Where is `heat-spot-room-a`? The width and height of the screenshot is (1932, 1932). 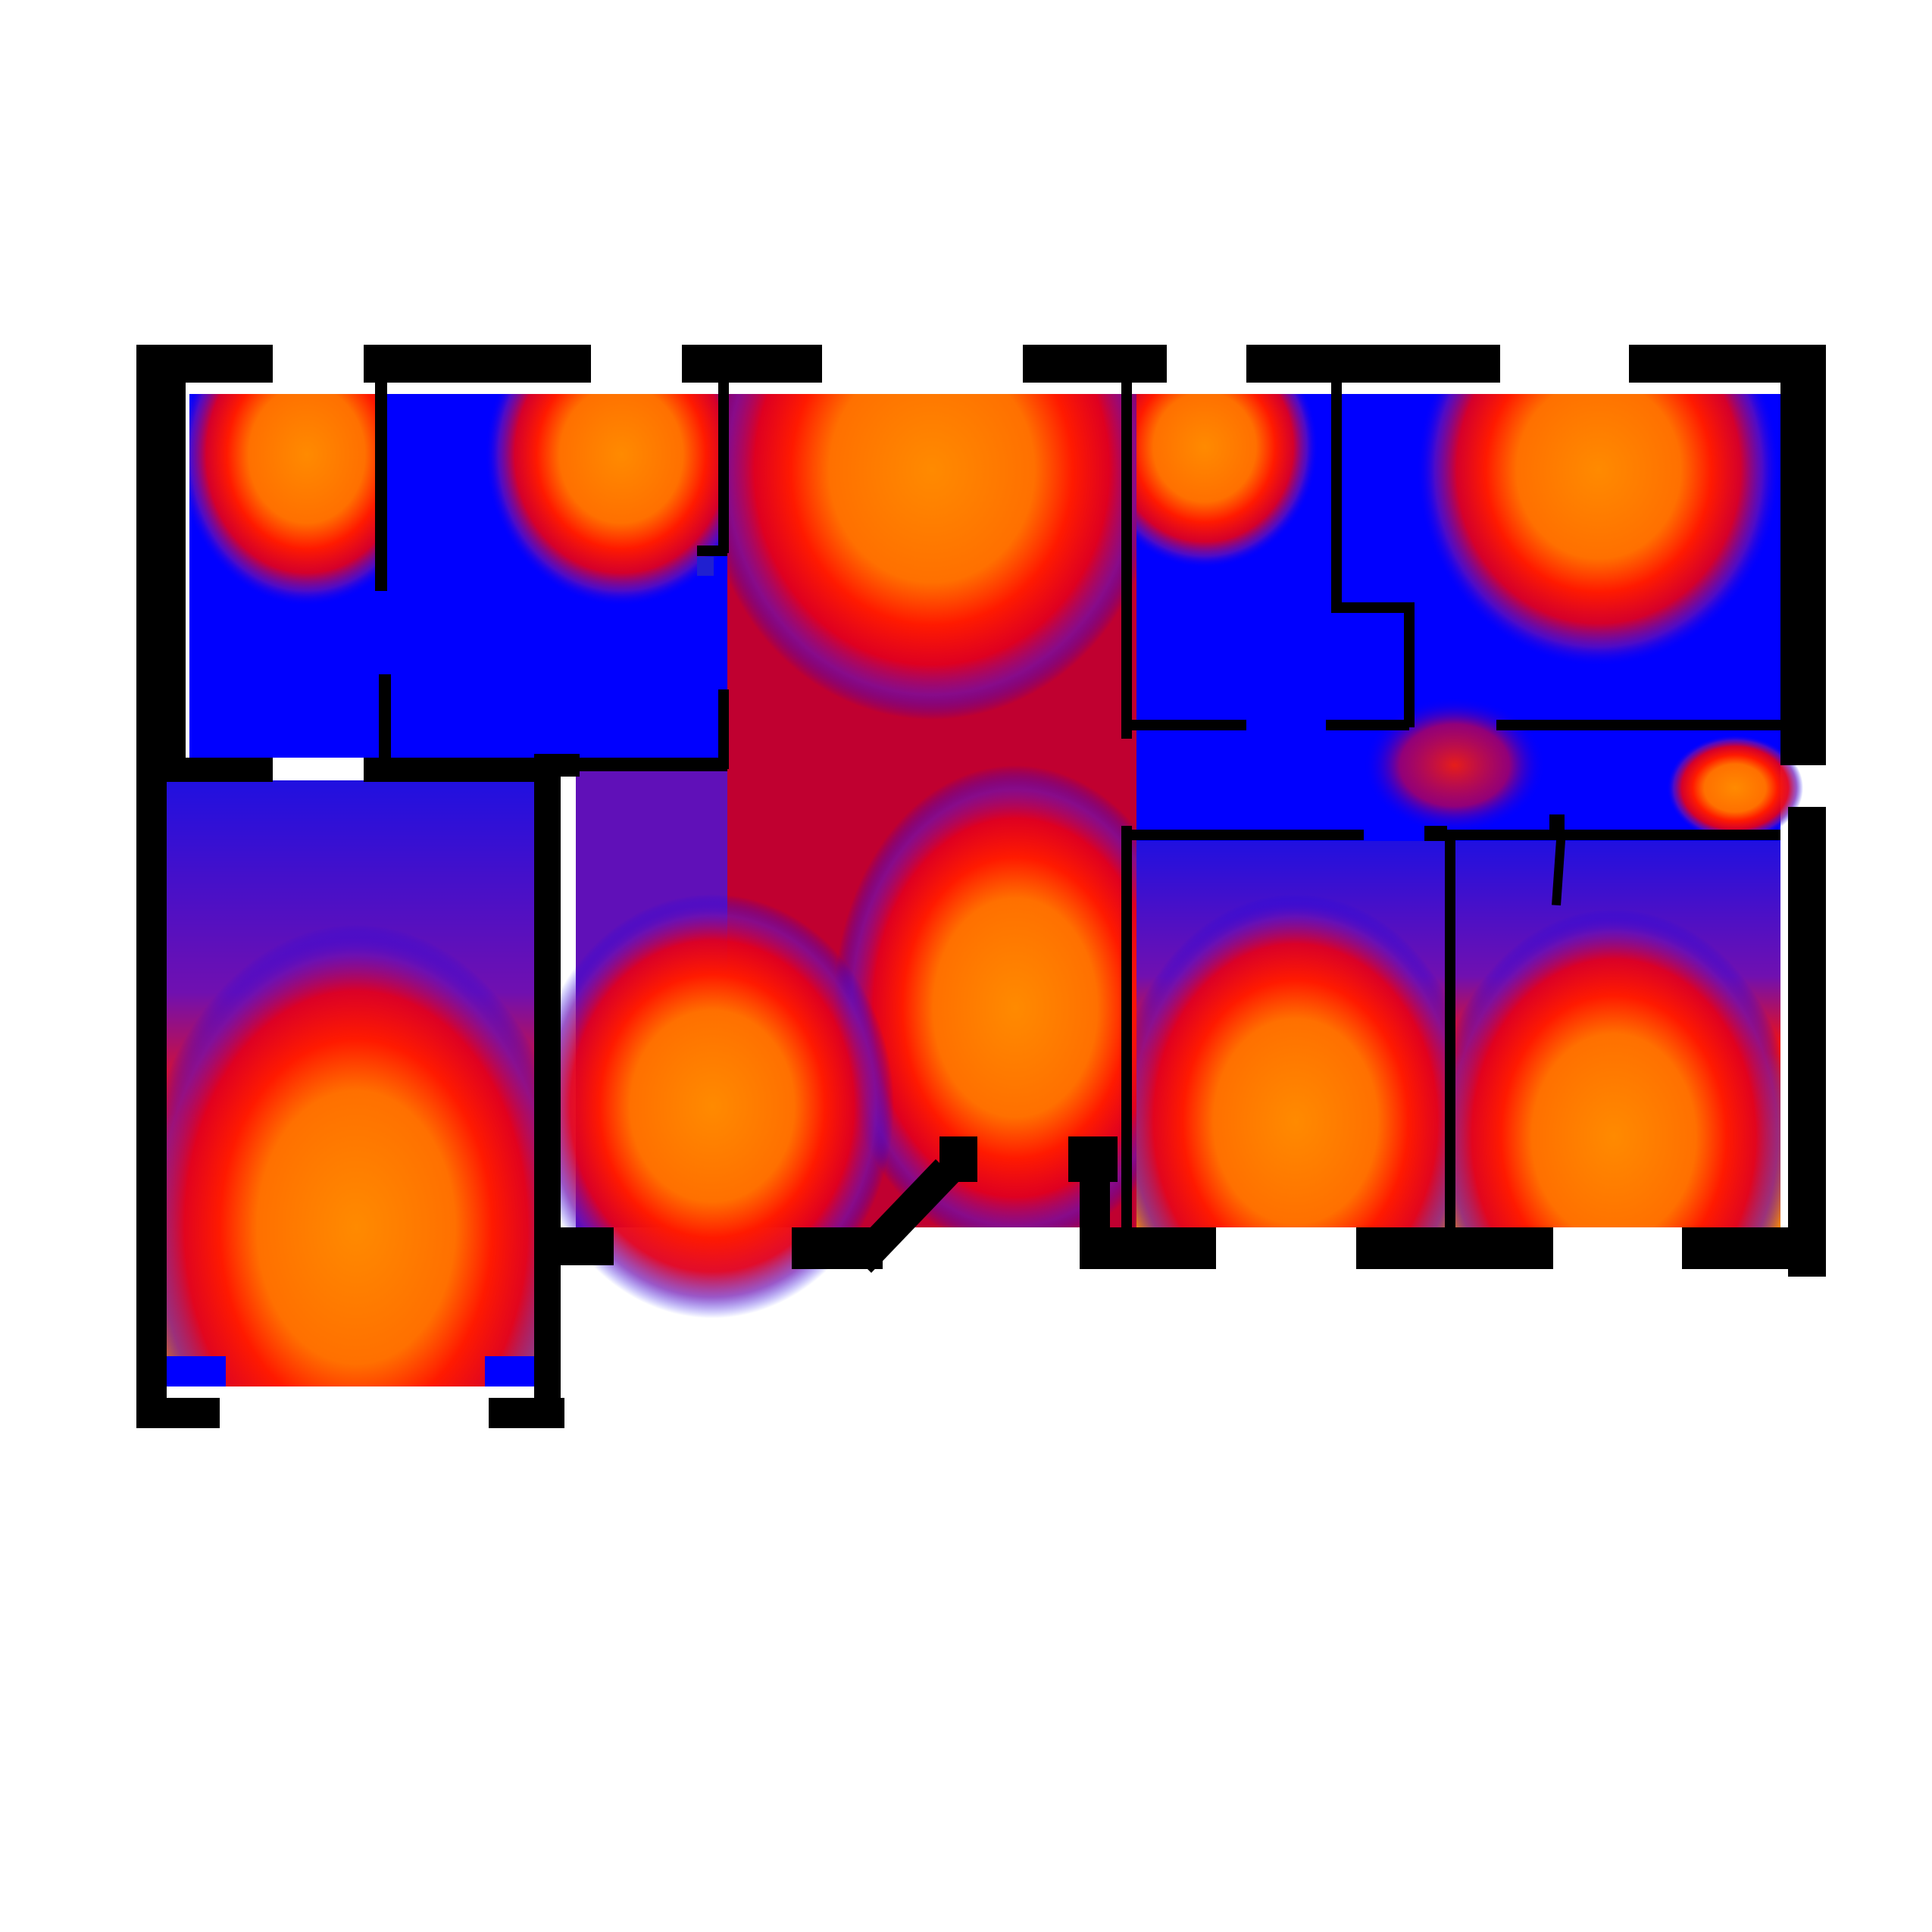
heat-spot-room-a is located at coordinates (284, 500).